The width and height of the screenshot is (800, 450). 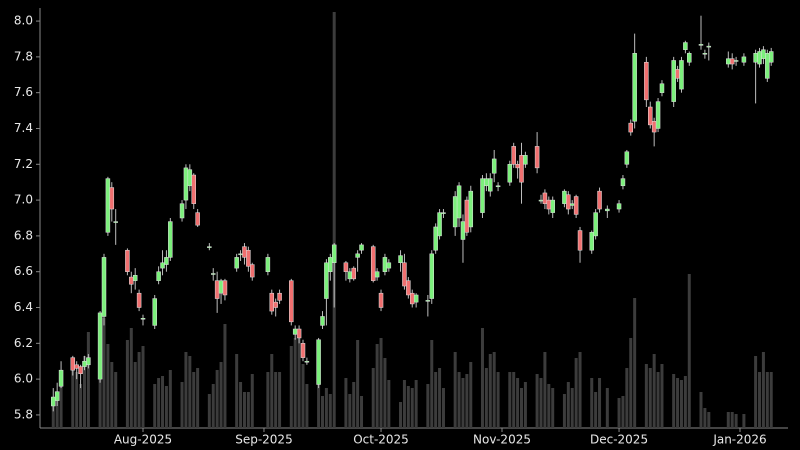 What do you see at coordinates (23, 128) in the screenshot?
I see `y-tick-label: 7.4` at bounding box center [23, 128].